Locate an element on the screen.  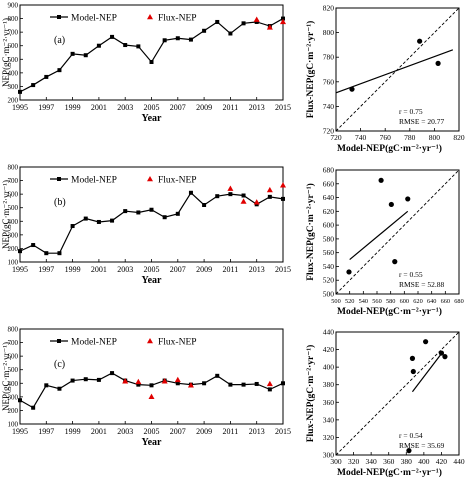
x-tick-label: 1997 is located at coordinates (46, 107).